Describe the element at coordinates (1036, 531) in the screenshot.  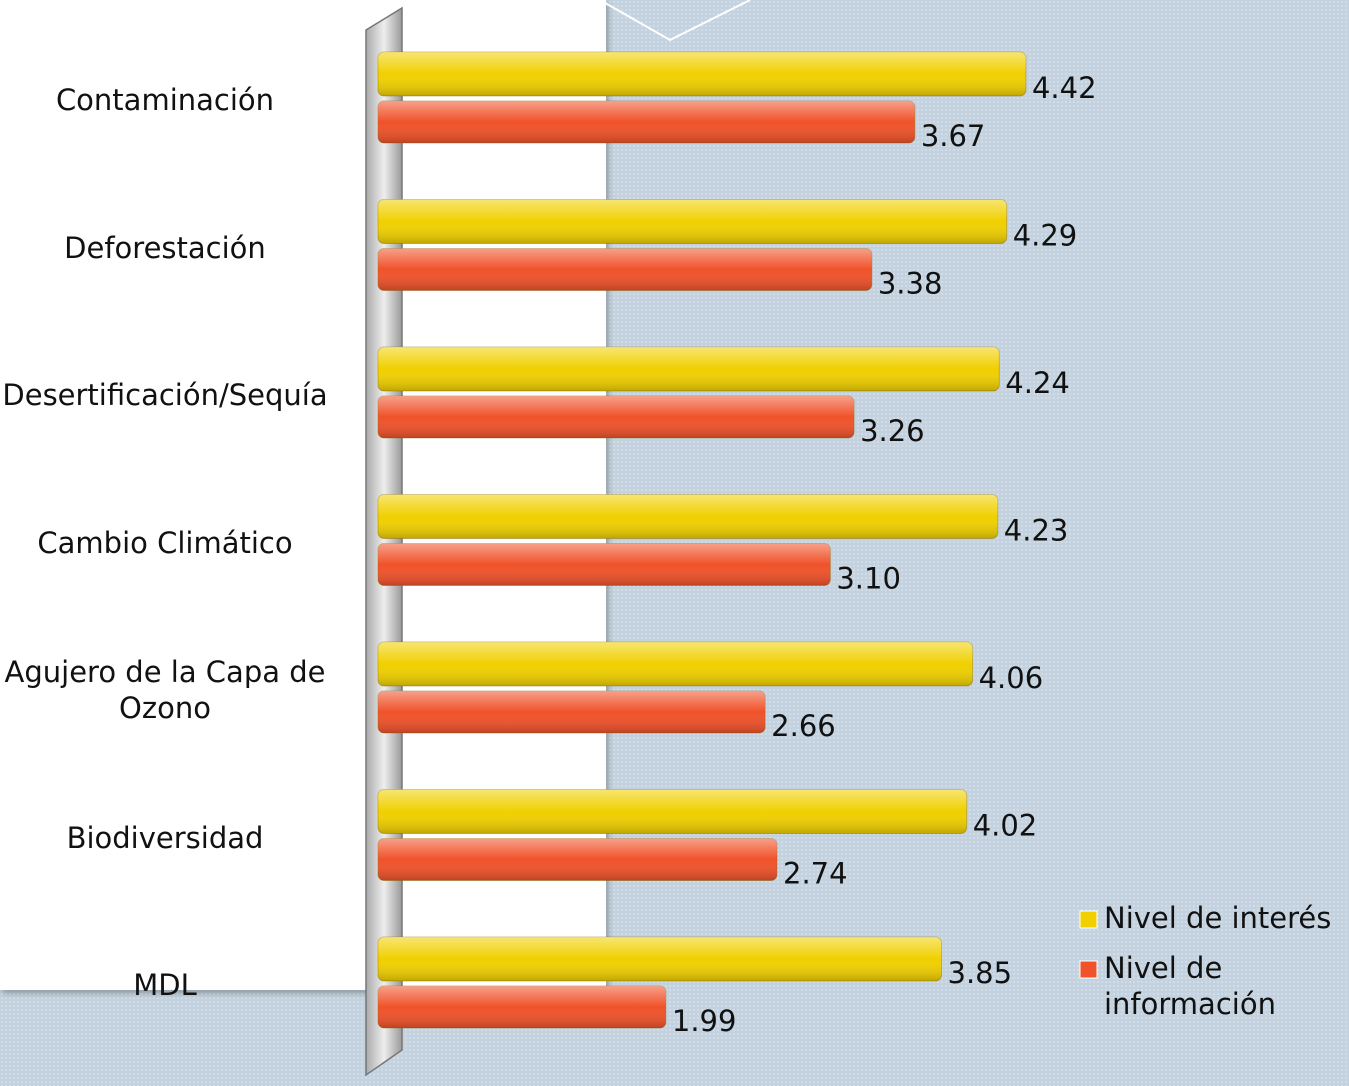
I see `value-label: 4.23` at that location.